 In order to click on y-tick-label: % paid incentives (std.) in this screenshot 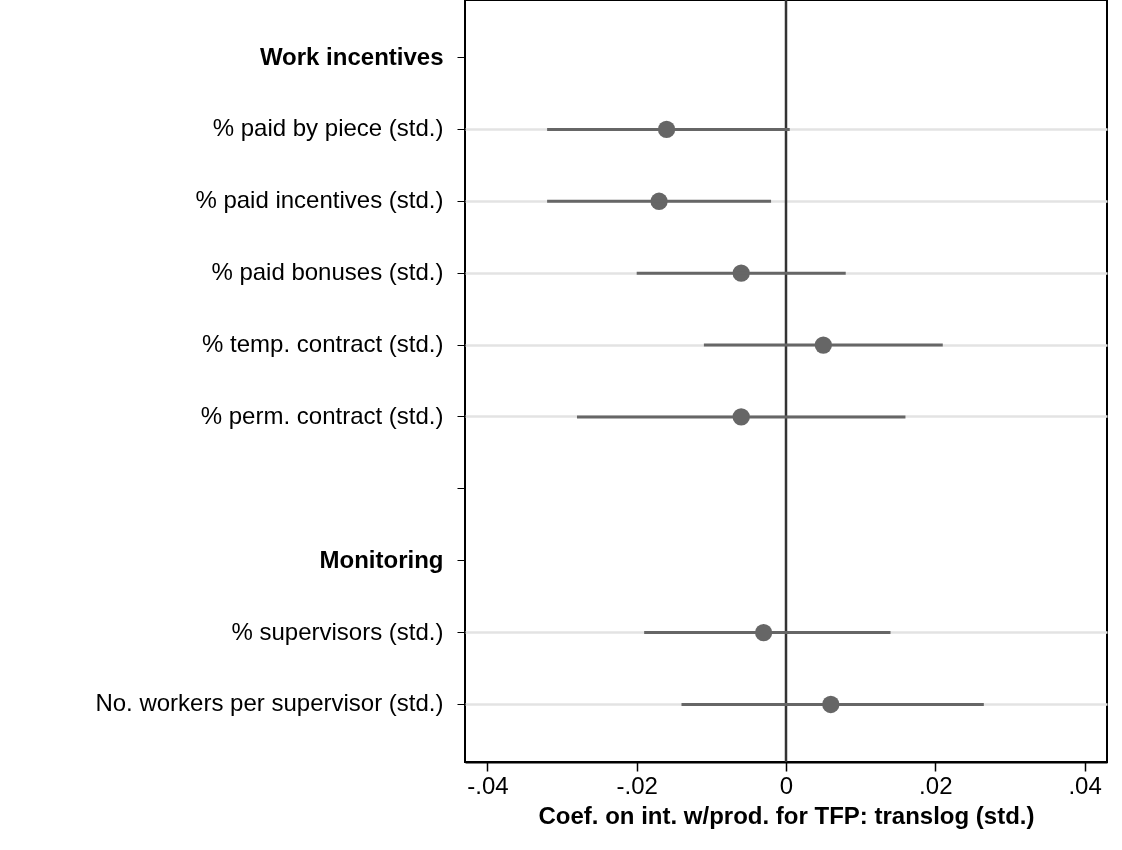, I will do `click(319, 200)`.